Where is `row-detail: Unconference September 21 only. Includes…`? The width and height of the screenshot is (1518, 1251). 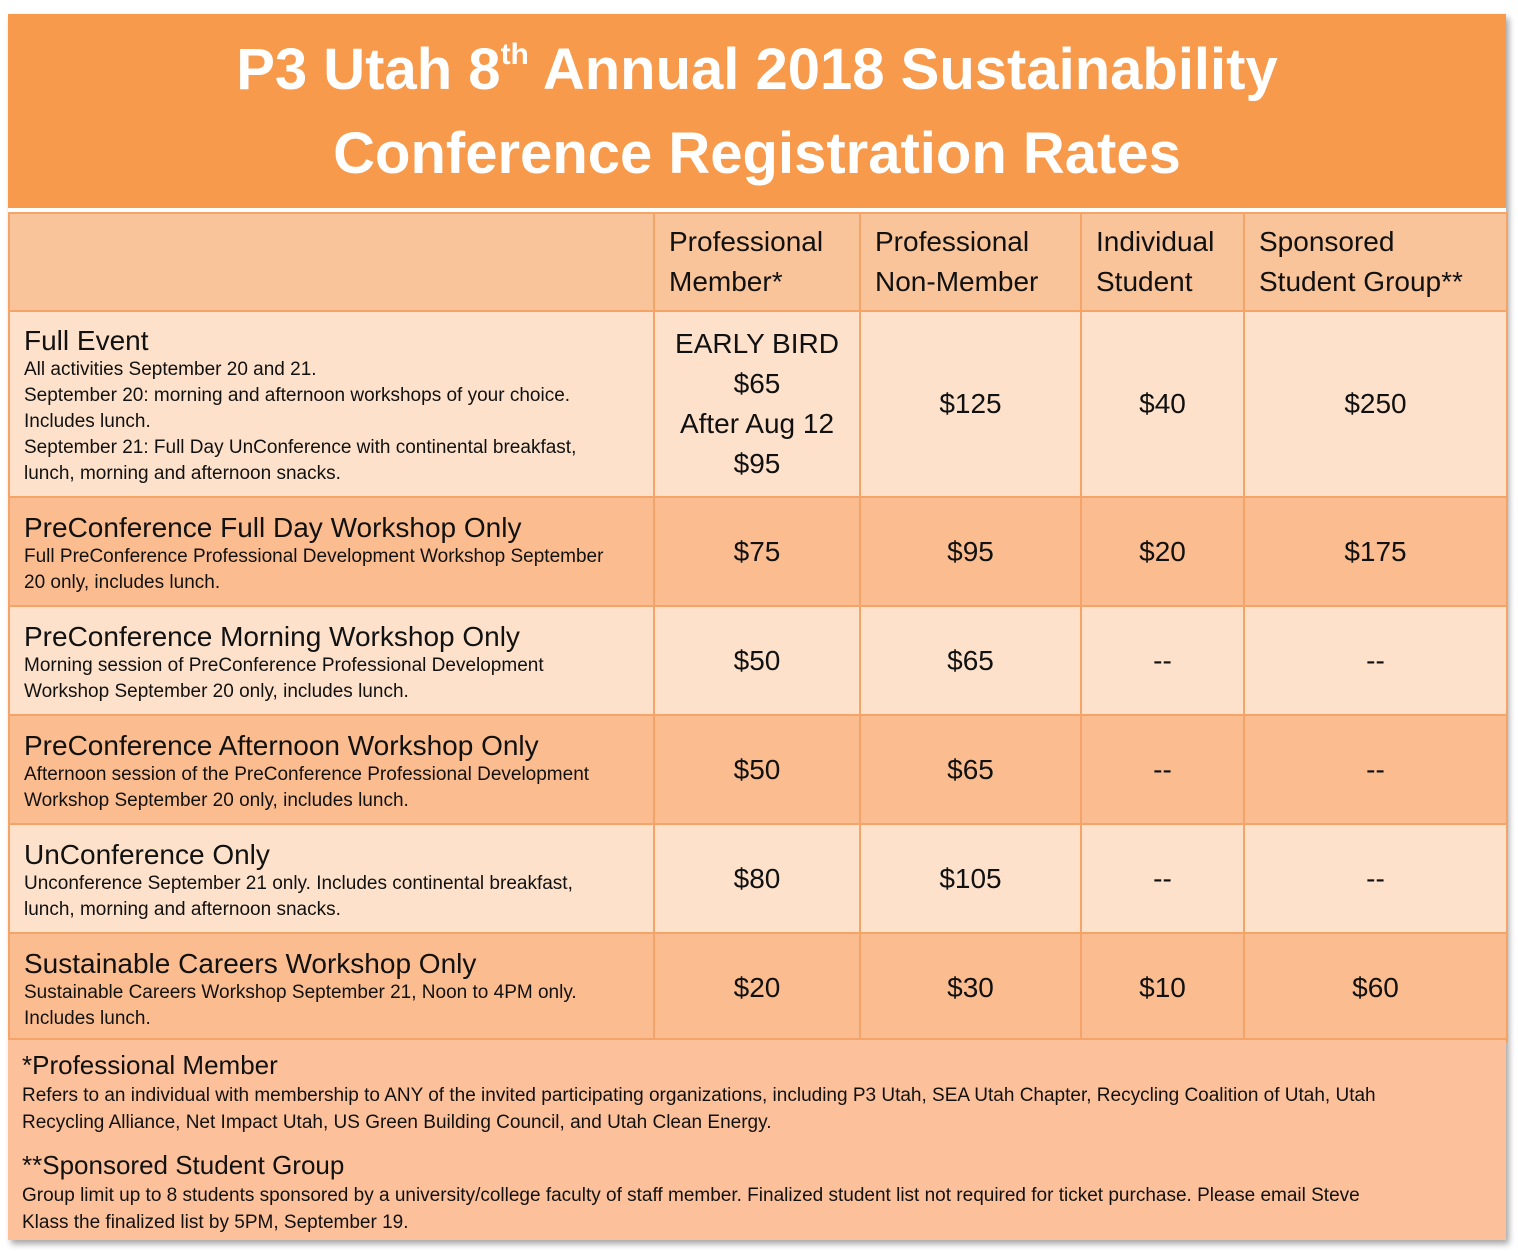
row-detail: Unconference September 21 only. Includes… is located at coordinates (298, 896).